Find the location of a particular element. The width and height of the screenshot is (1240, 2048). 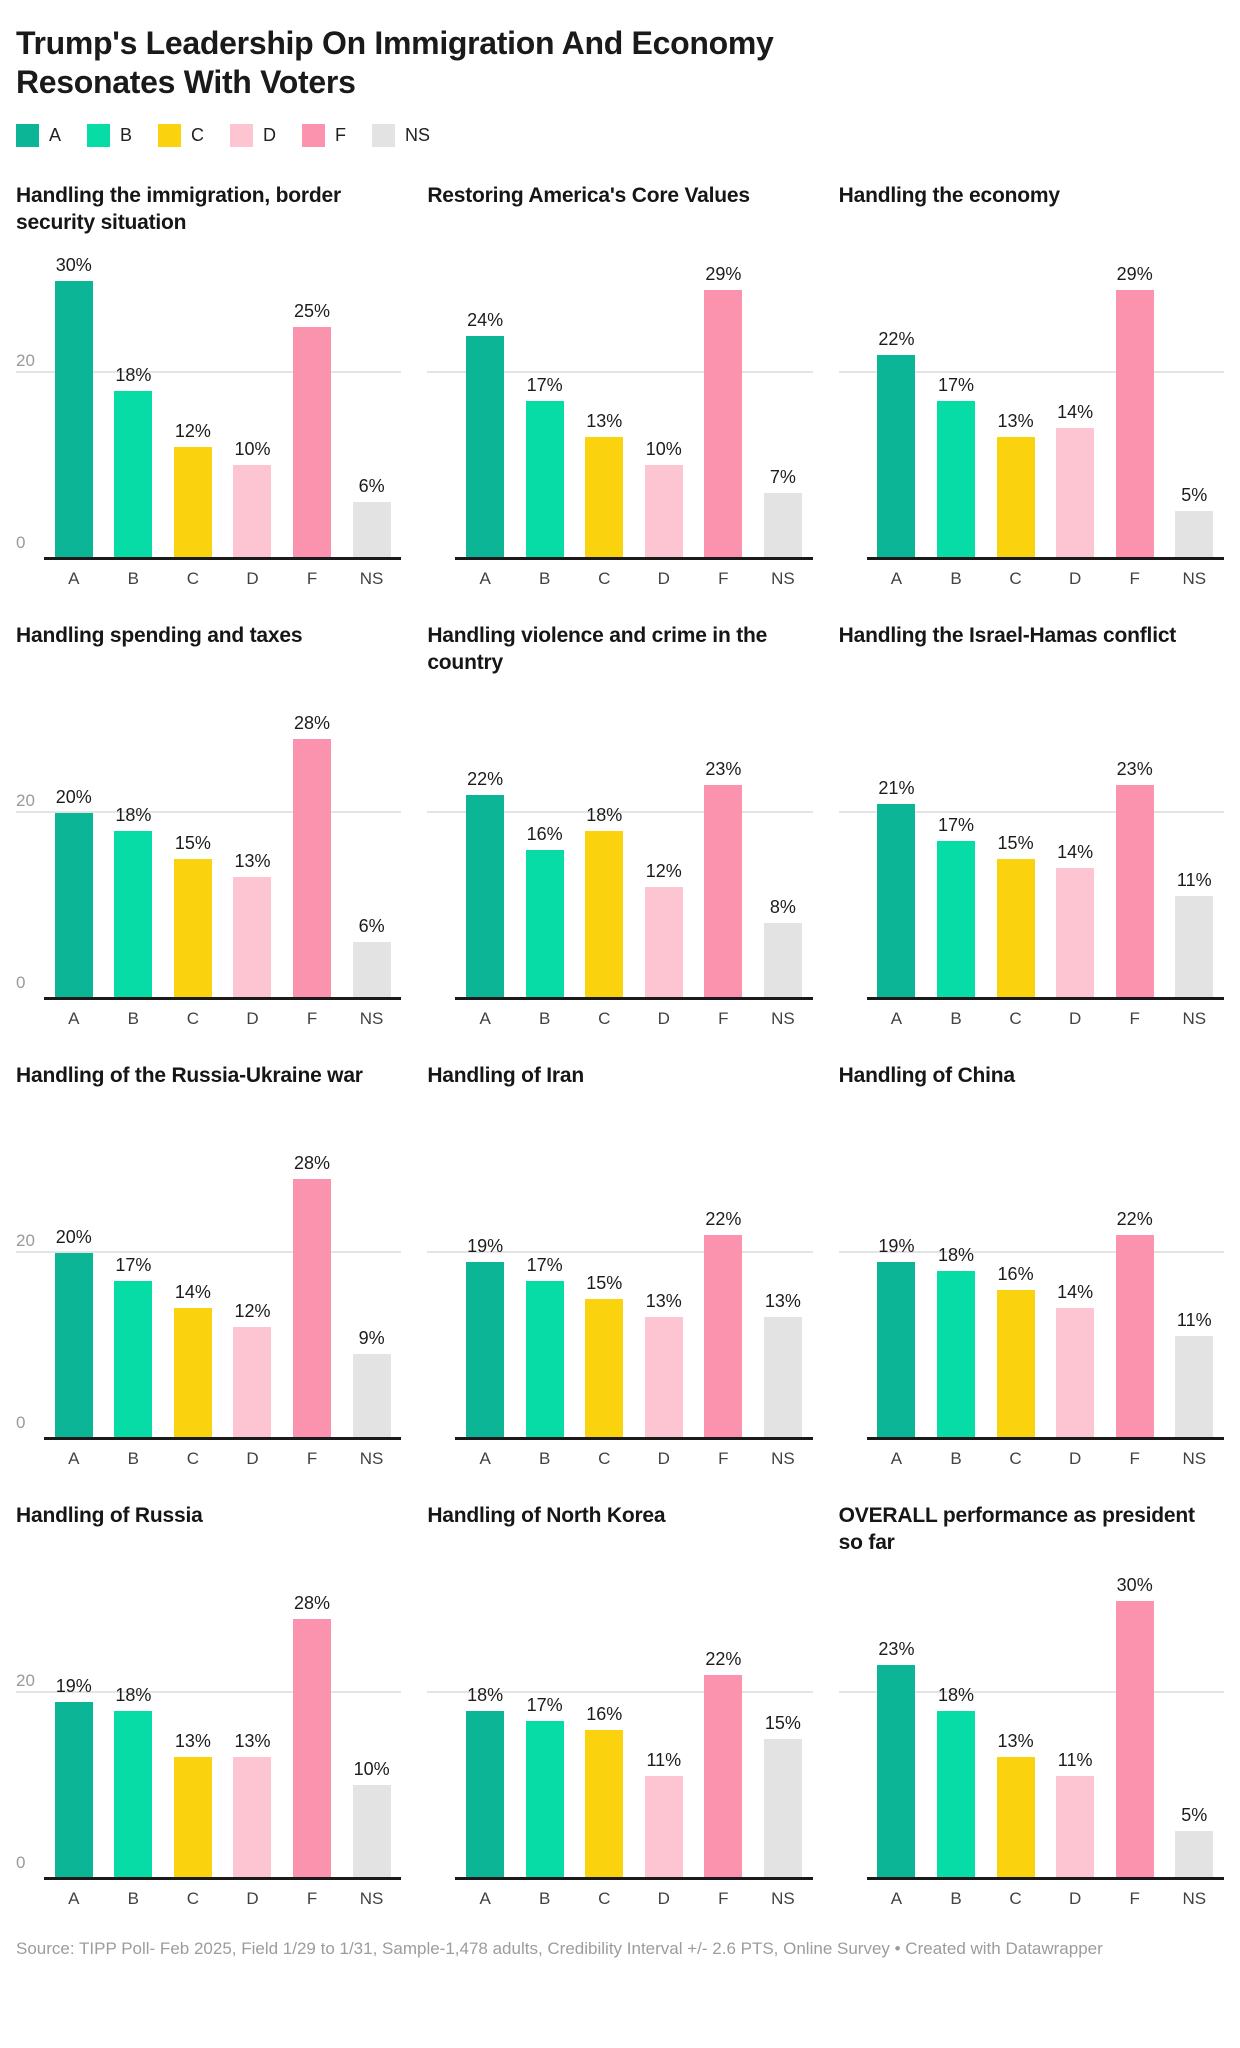

panel-title: Handling the economy is located at coordinates (949, 196).